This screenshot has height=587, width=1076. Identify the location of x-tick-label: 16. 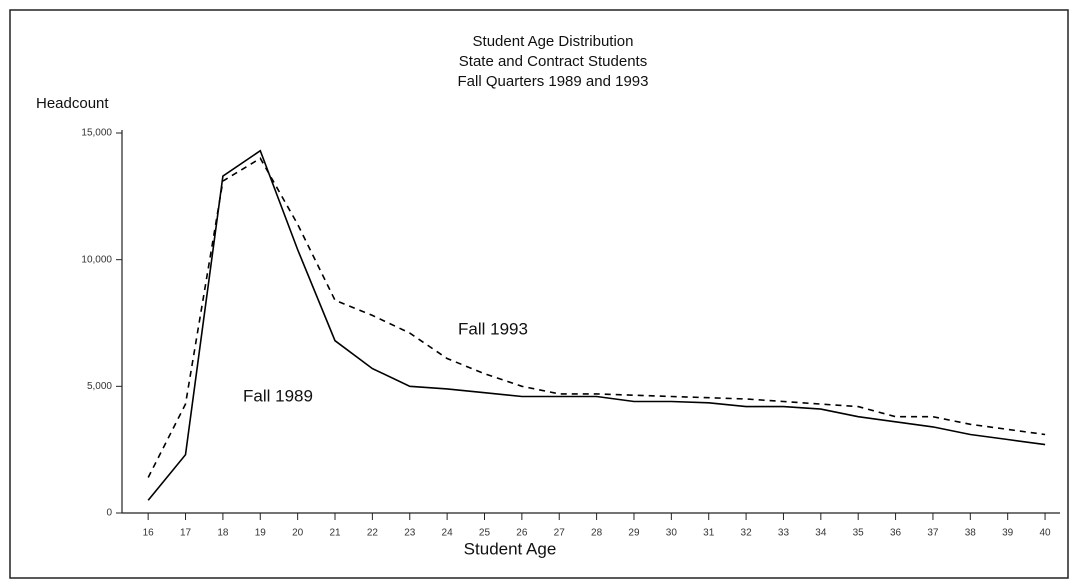
(149, 533).